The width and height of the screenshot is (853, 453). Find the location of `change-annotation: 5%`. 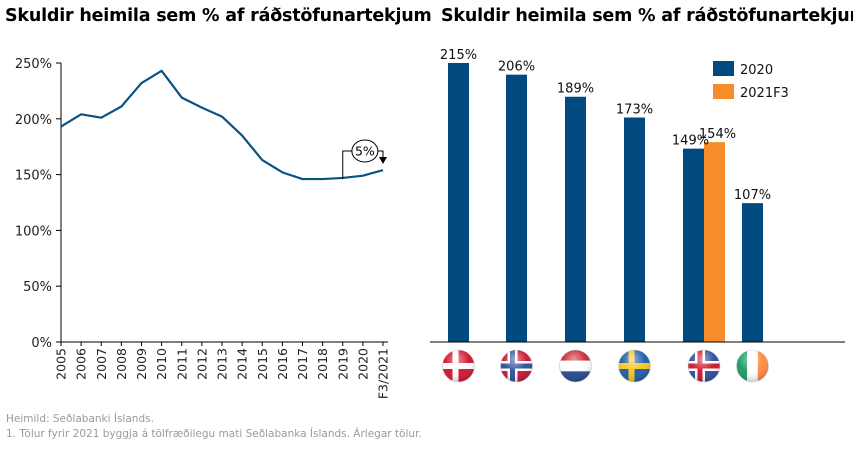

change-annotation: 5% is located at coordinates (364, 159).